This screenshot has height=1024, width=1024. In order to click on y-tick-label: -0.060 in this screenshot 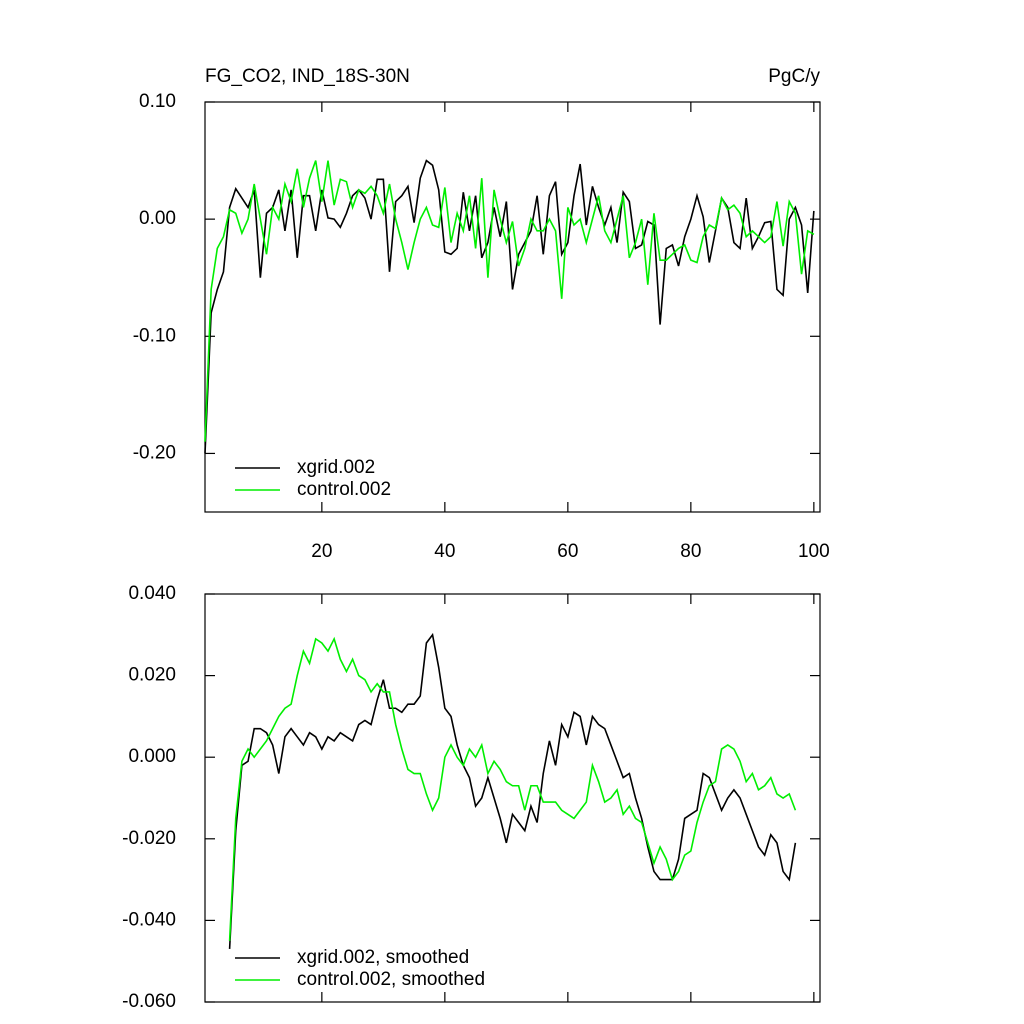, I will do `click(149, 1001)`.